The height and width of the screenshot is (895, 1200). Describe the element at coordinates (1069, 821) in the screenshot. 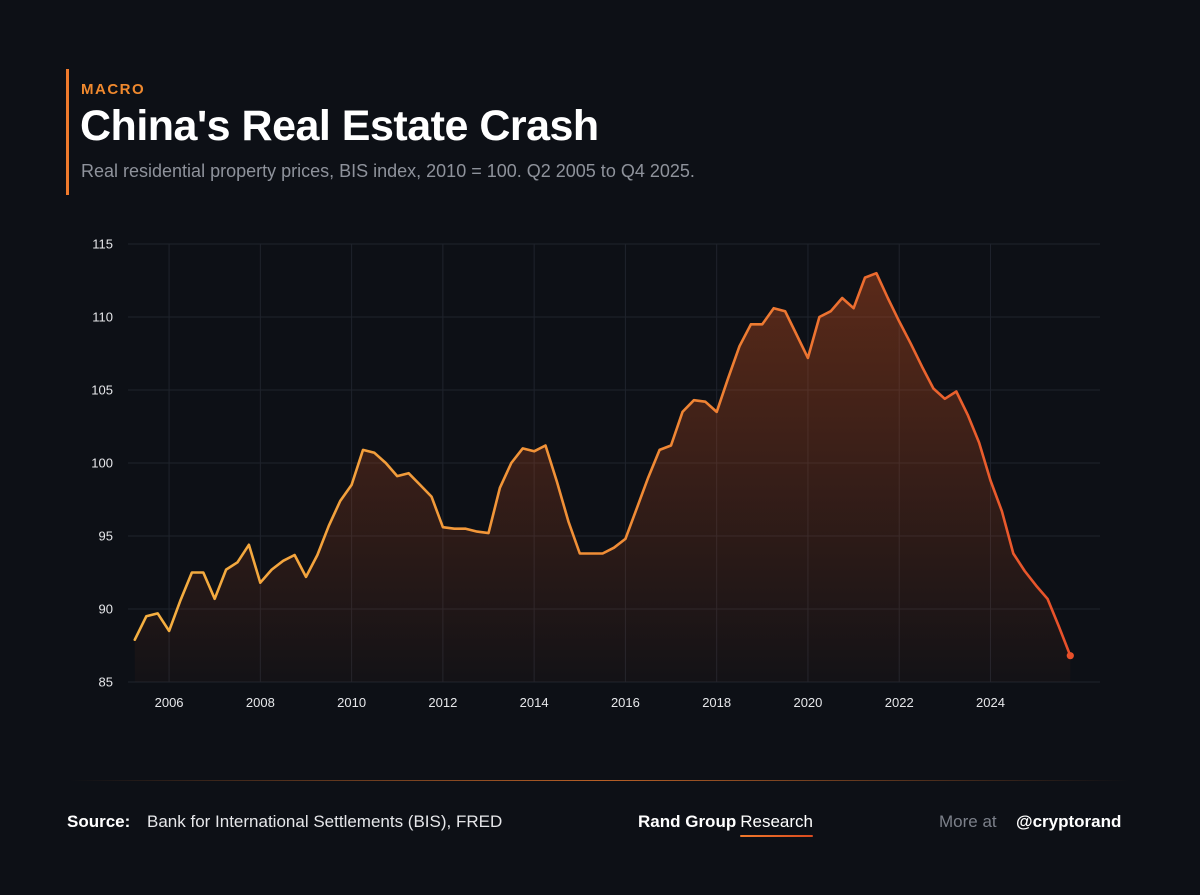

I see `social-handle: @cryptorand` at that location.